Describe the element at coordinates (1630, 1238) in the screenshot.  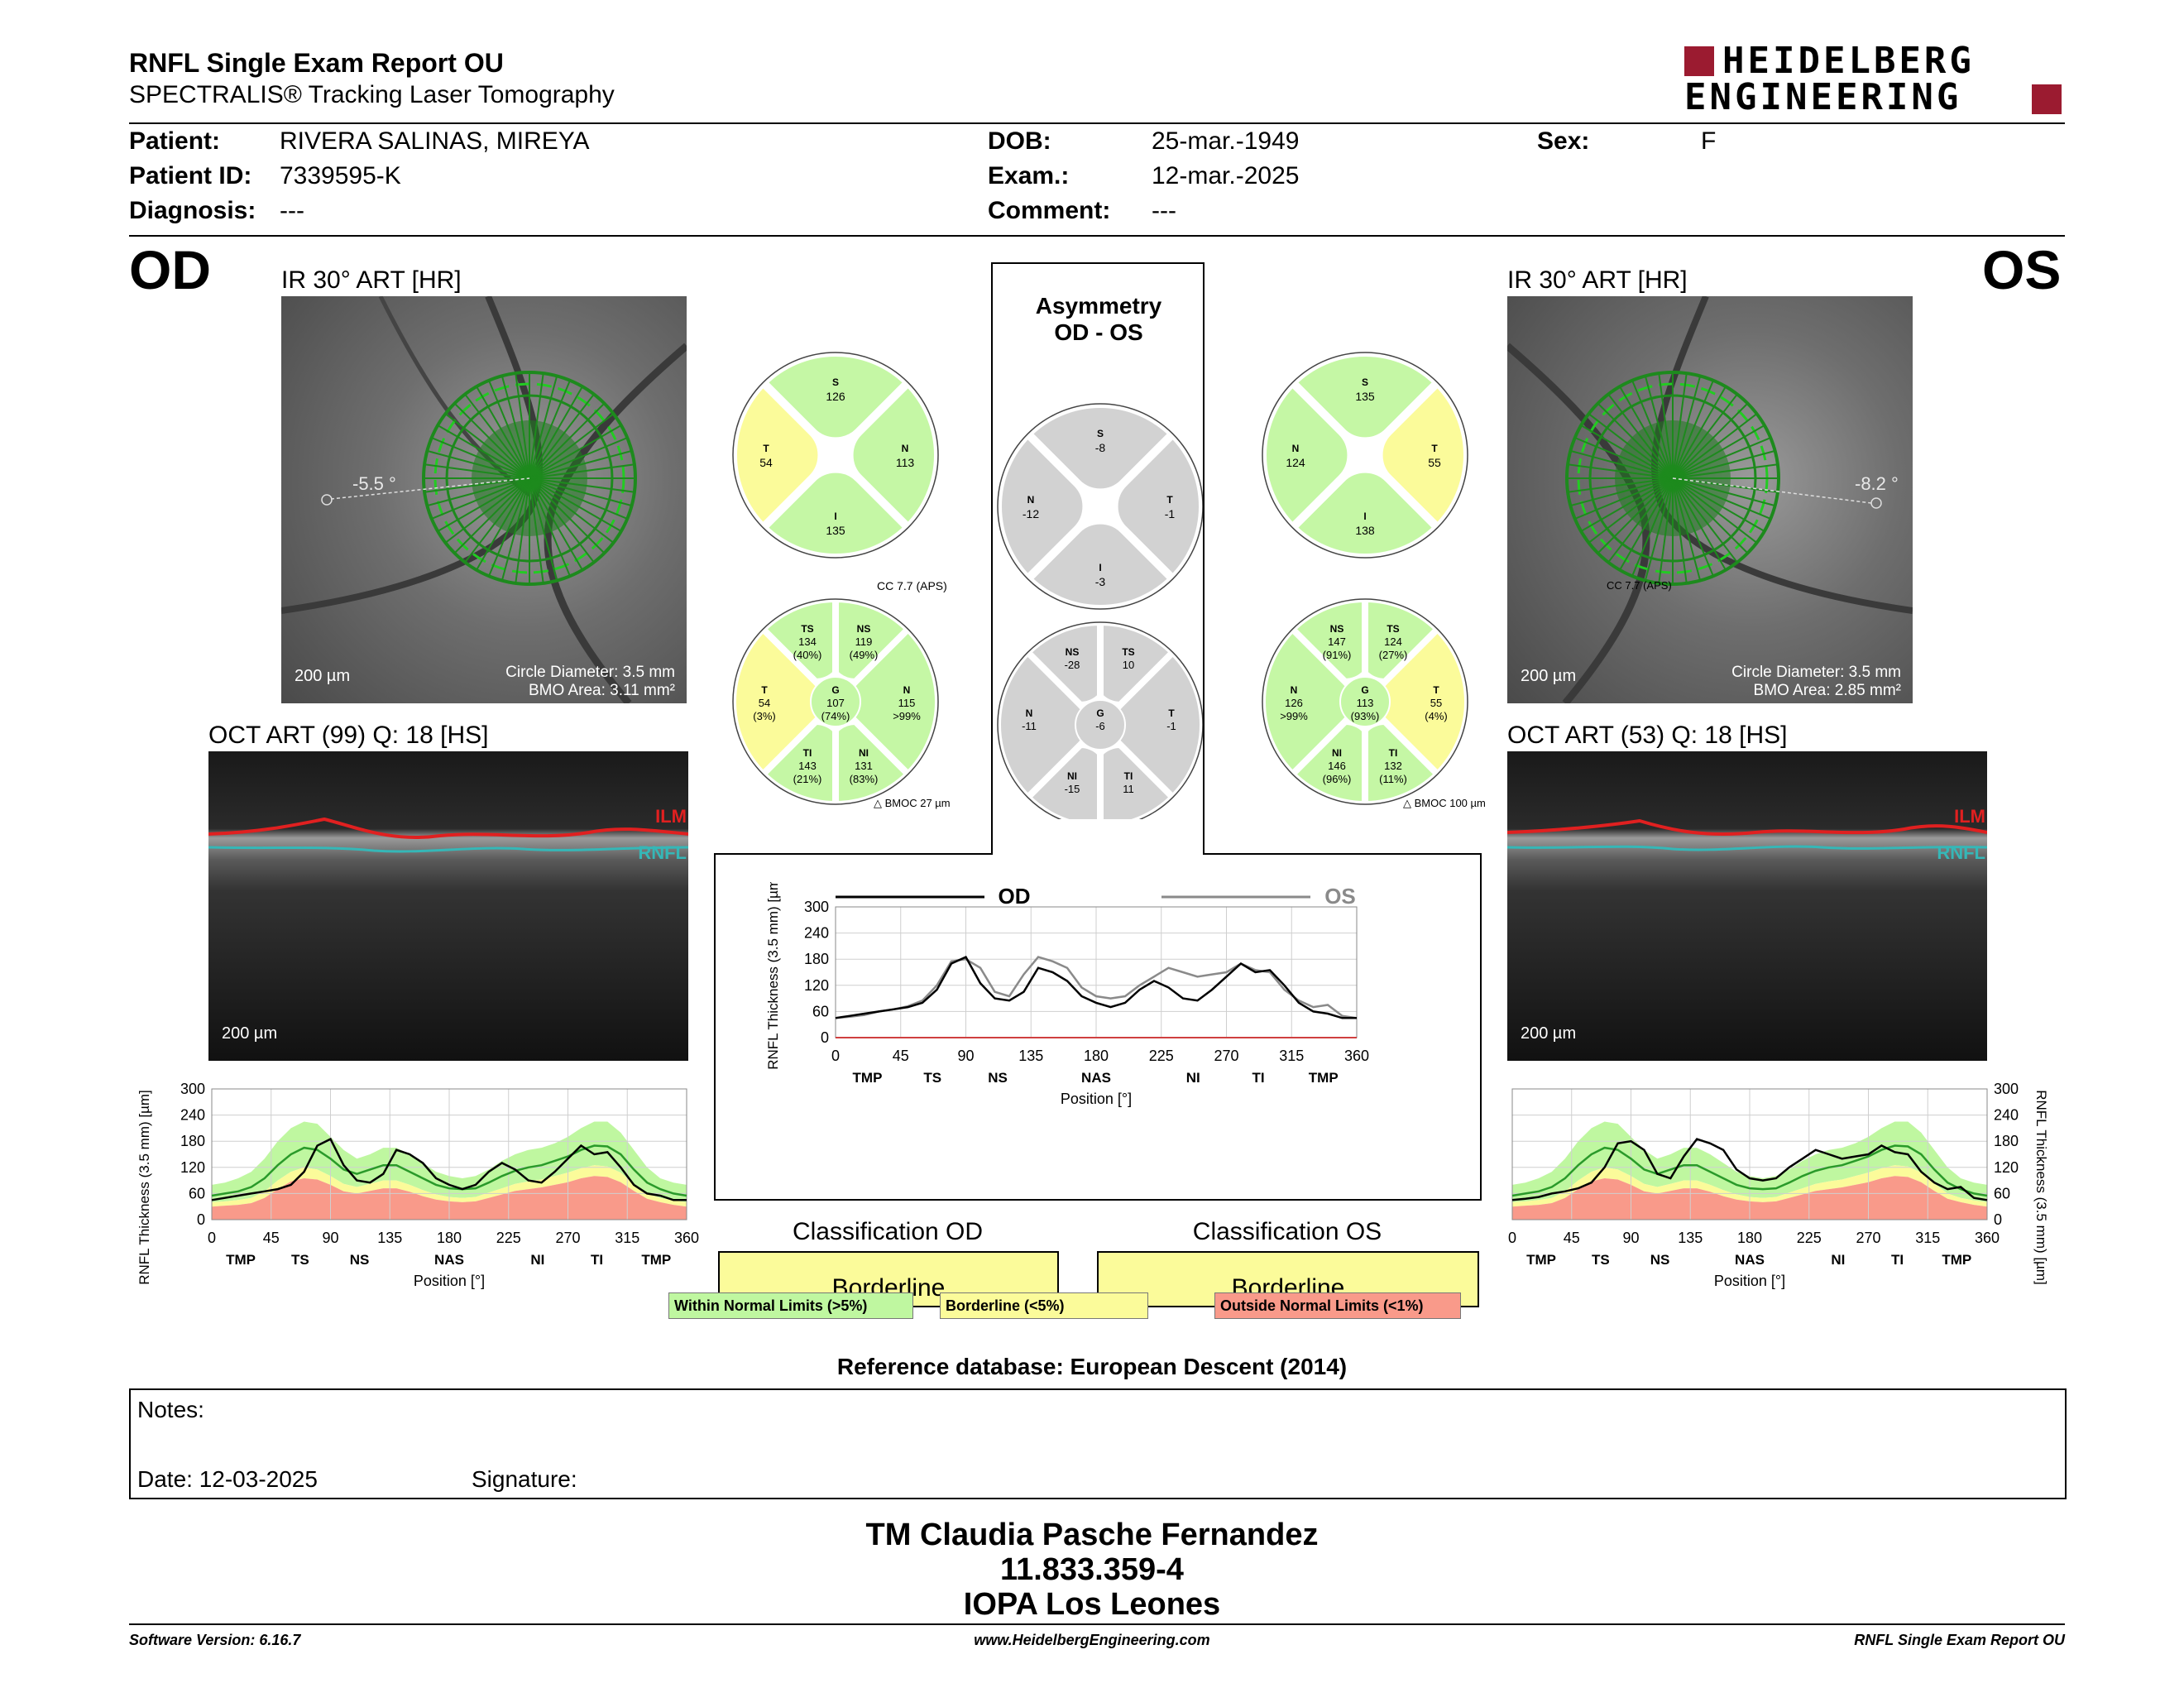
I see `x-tick-label: 90` at that location.